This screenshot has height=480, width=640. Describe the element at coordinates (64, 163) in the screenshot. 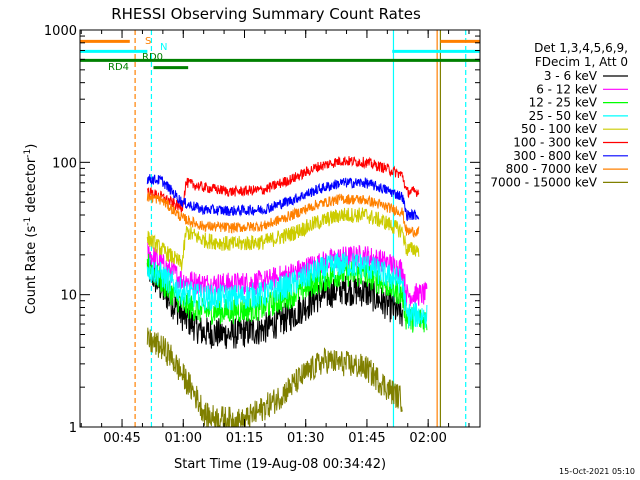

I see `y-tick-label-3: 100` at that location.